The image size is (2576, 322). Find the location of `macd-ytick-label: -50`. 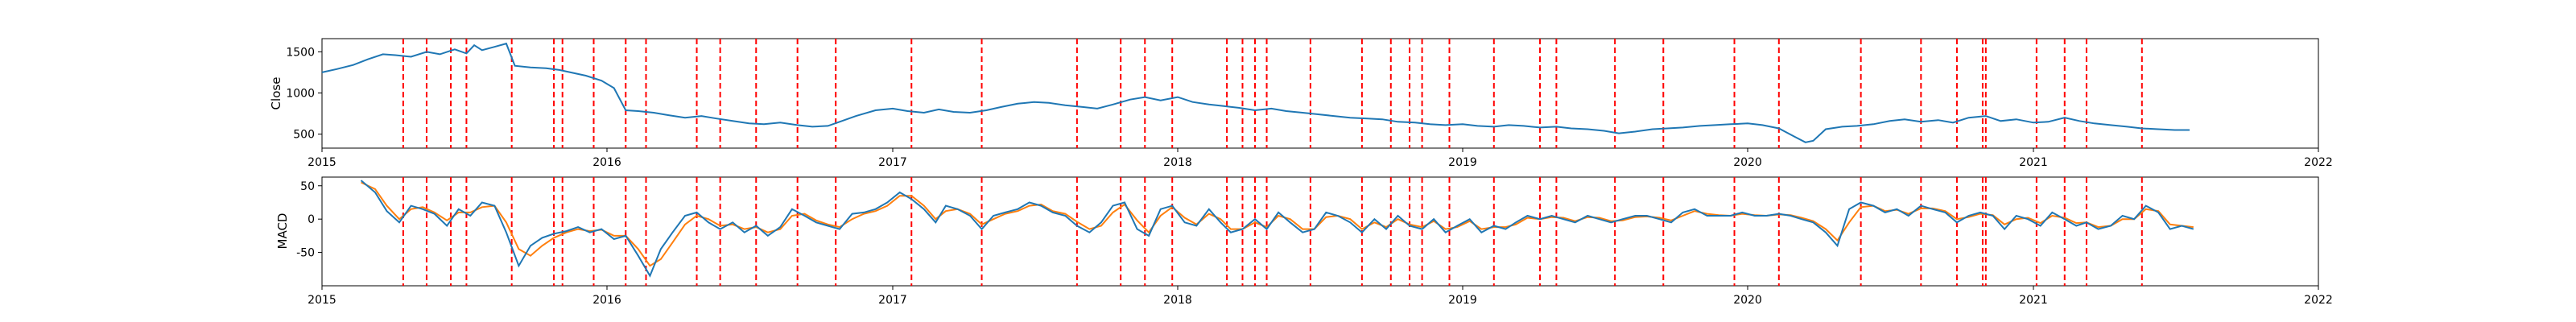

macd-ytick-label: -50 is located at coordinates (305, 253).